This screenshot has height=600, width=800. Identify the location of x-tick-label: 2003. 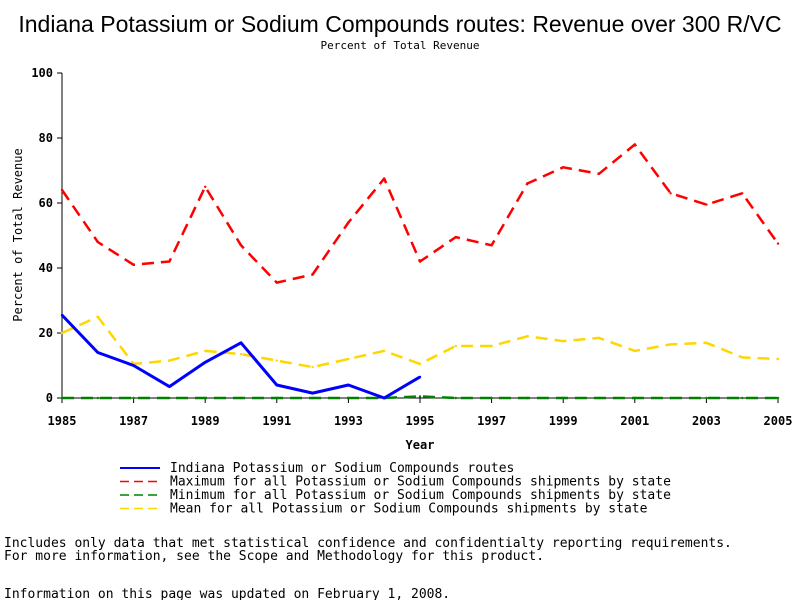
(706, 421).